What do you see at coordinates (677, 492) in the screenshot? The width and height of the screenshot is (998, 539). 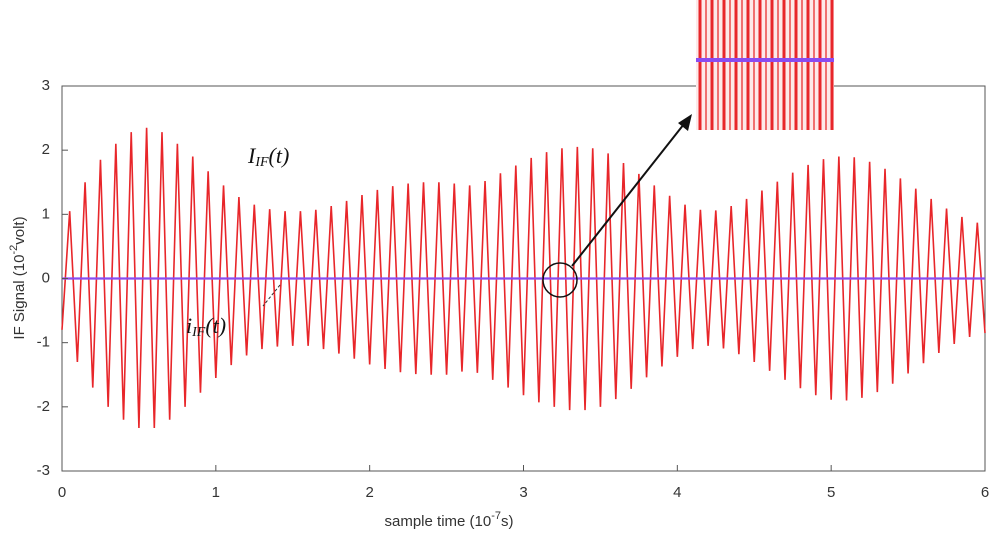 I see `x-tick-label: 4` at bounding box center [677, 492].